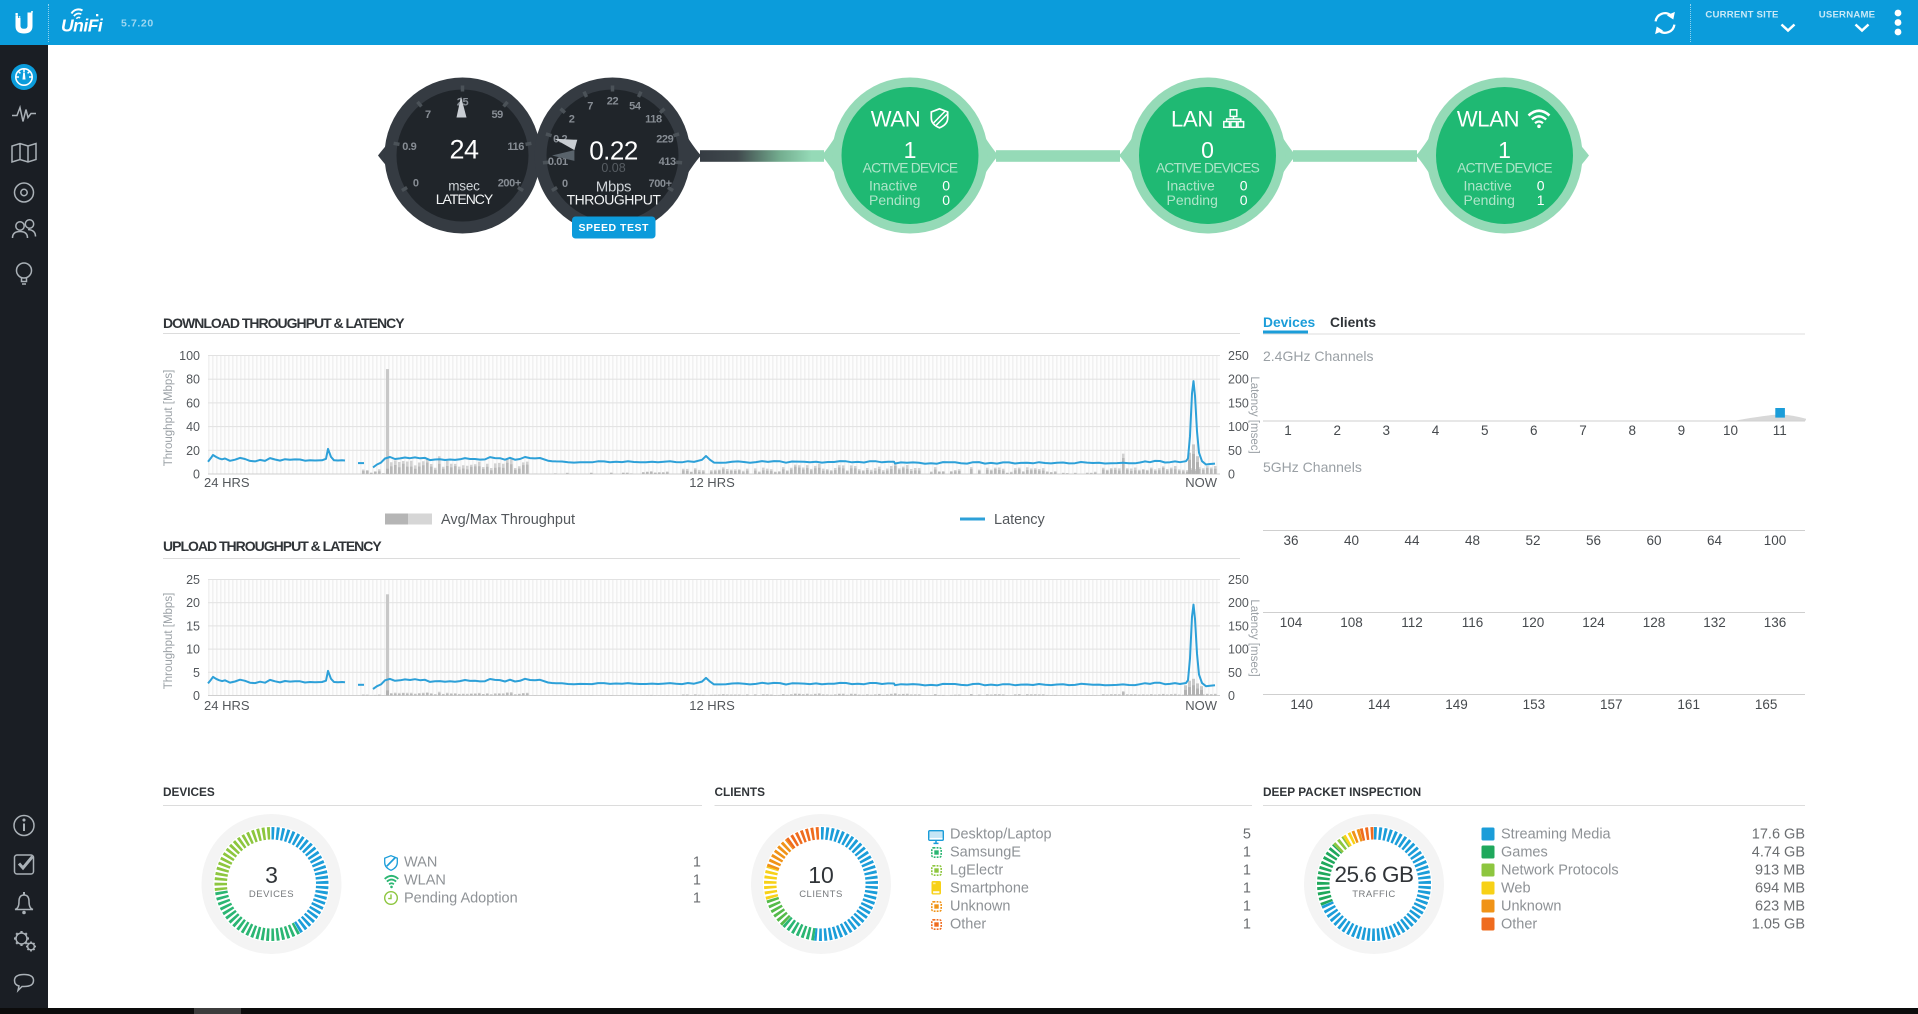  Describe the element at coordinates (1682, 430) in the screenshot. I see `svg-text: 9` at that location.